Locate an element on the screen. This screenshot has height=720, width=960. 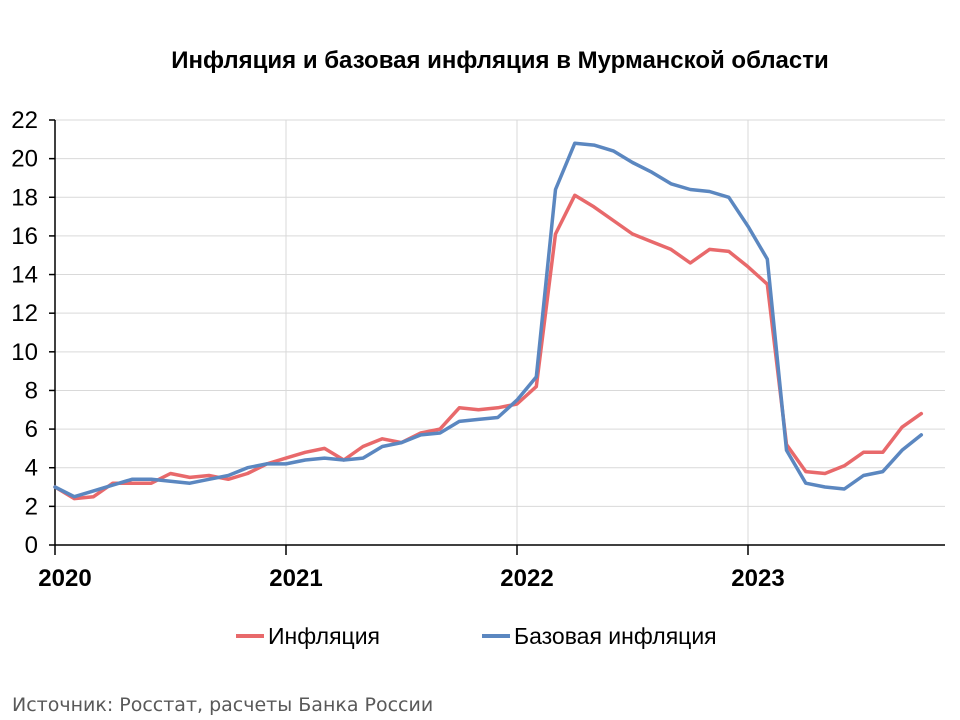
legend-label-inflation: Инфляция is located at coordinates (324, 636).